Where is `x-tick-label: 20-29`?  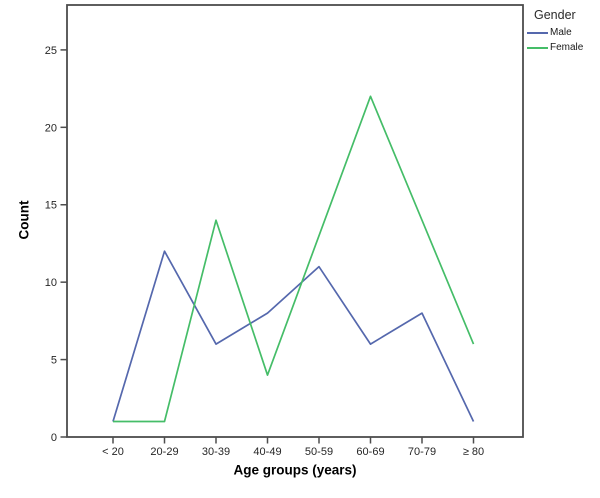 x-tick-label: 20-29 is located at coordinates (164, 452).